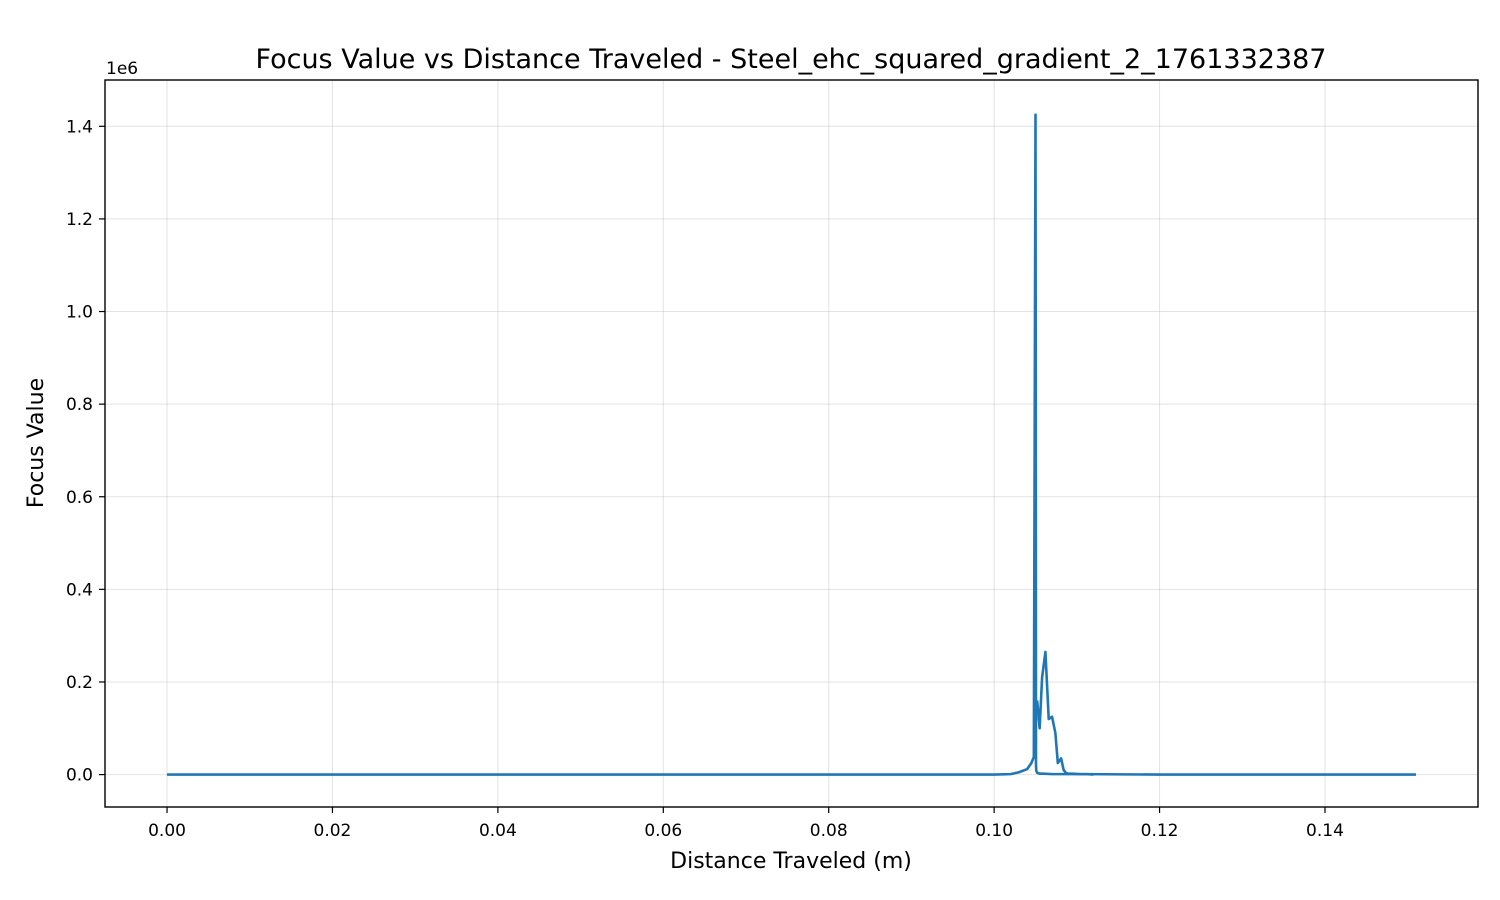  I want to click on x-tick-label: 0.08, so click(829, 831).